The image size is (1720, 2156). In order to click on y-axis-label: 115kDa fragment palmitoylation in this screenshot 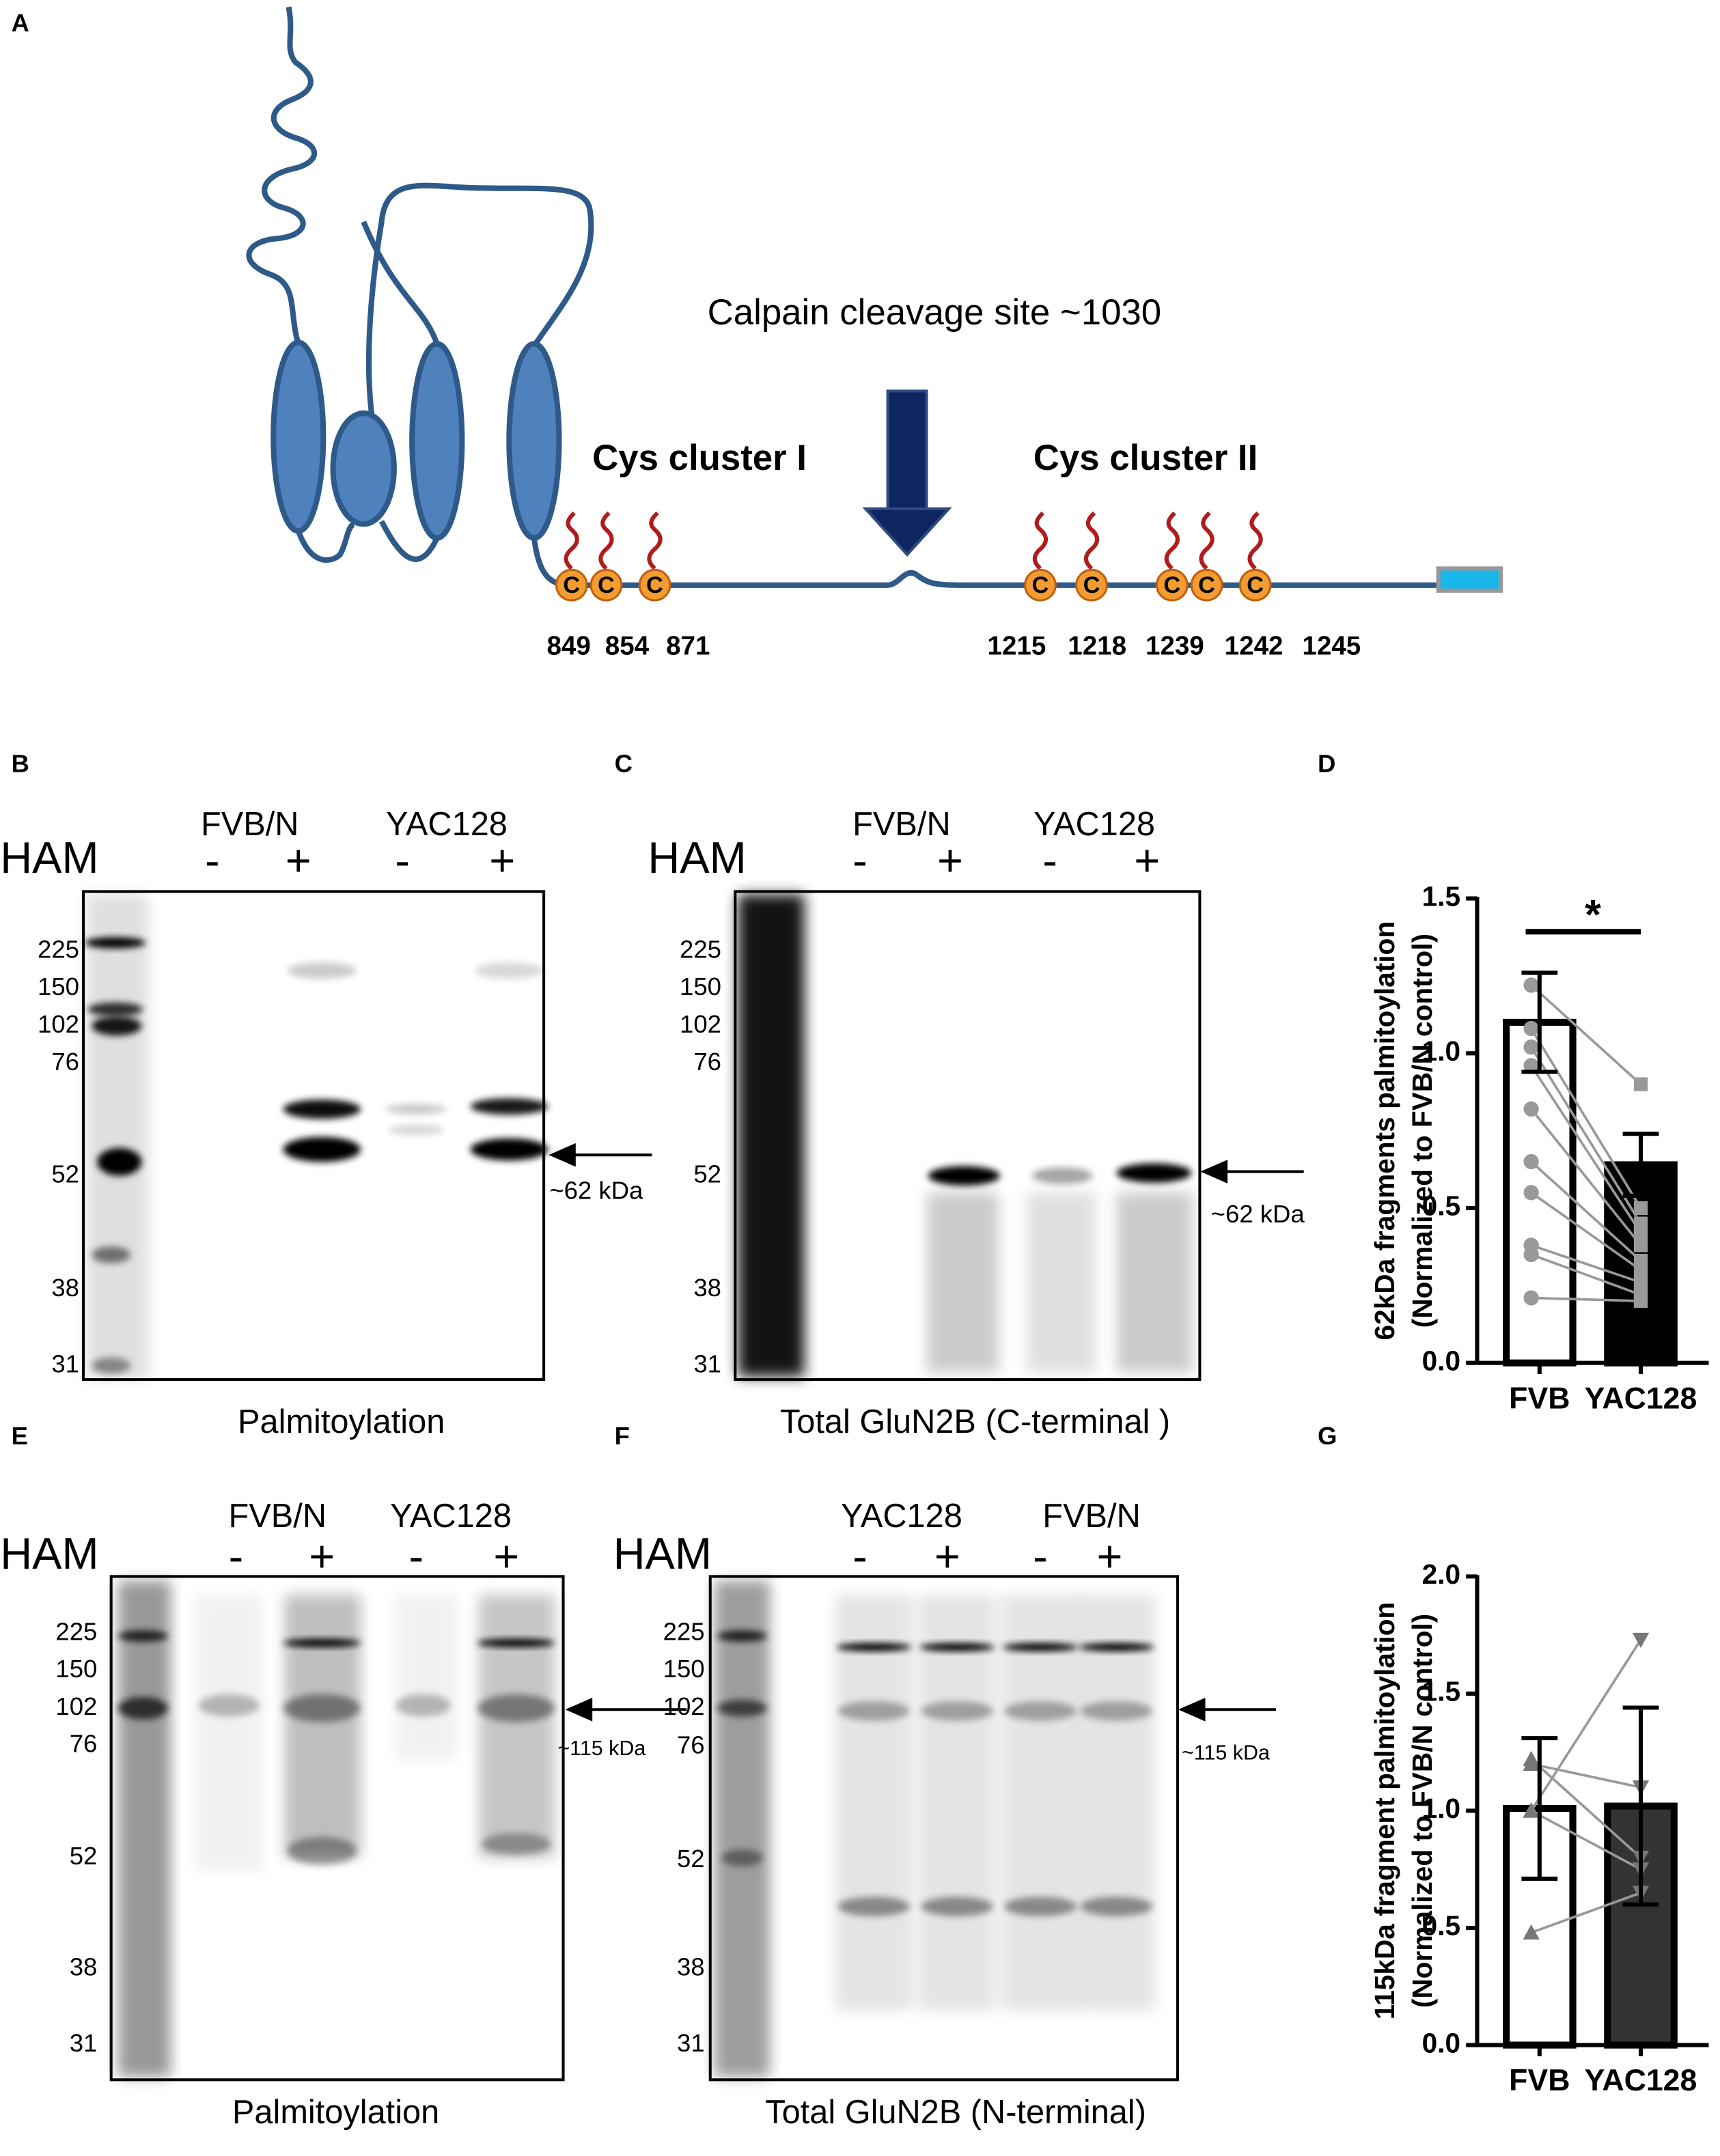, I will do `click(1384, 1810)`.